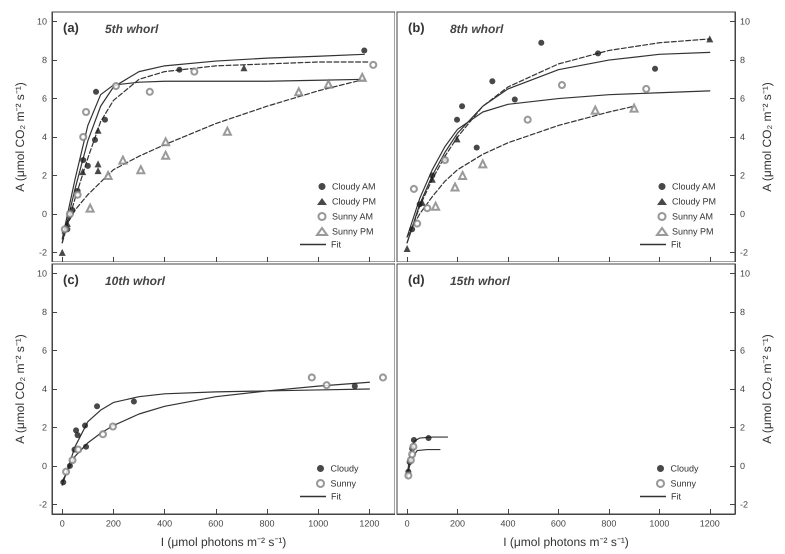  I want to click on text: 5th whorl, so click(132, 29).